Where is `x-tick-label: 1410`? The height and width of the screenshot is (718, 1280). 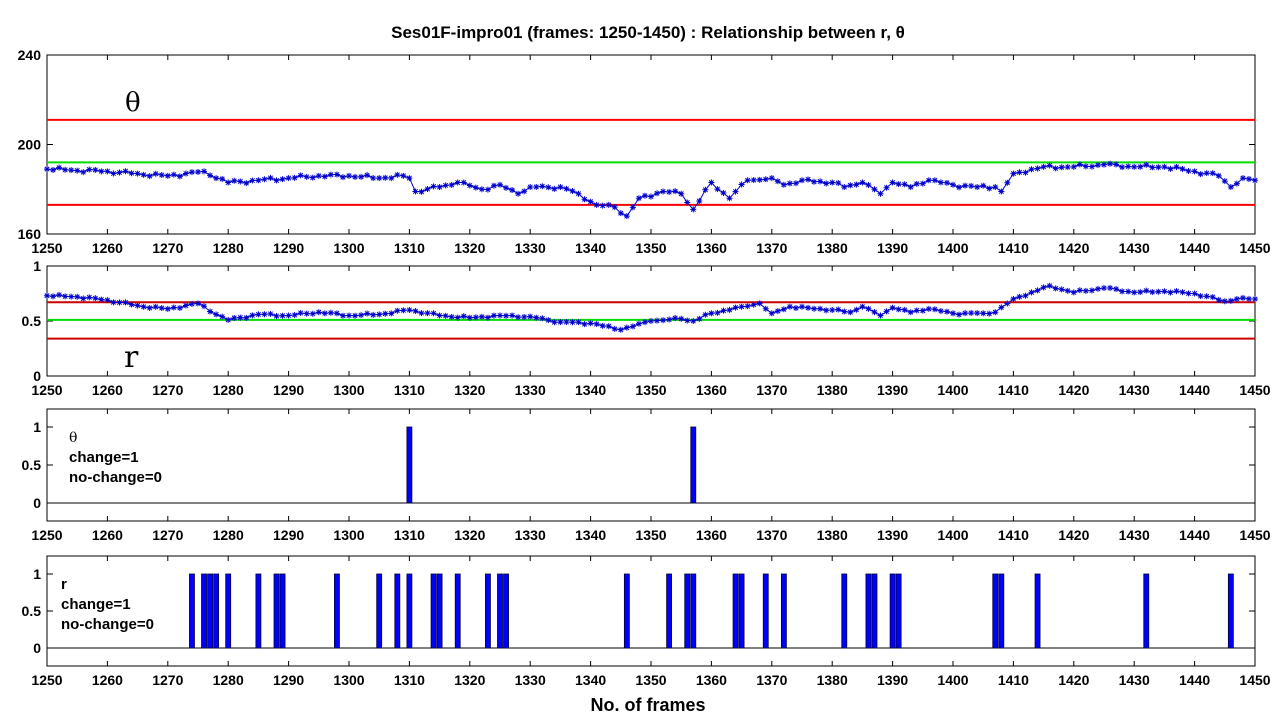
x-tick-label: 1410 is located at coordinates (1013, 390).